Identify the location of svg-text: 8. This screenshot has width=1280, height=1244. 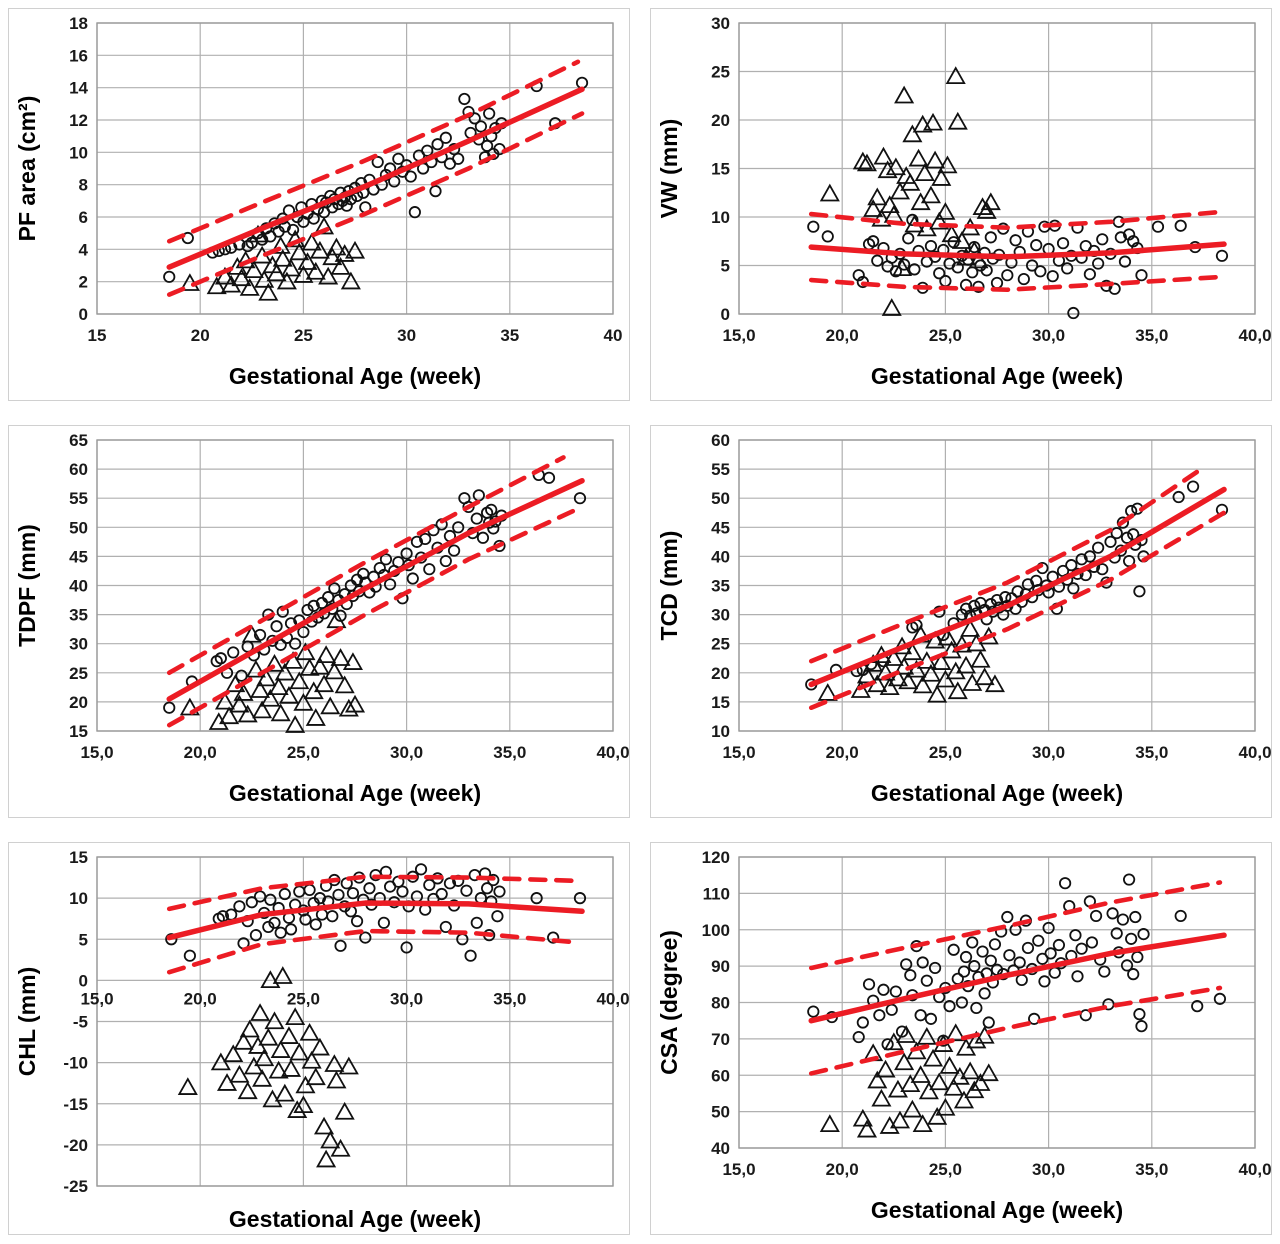
(83, 185).